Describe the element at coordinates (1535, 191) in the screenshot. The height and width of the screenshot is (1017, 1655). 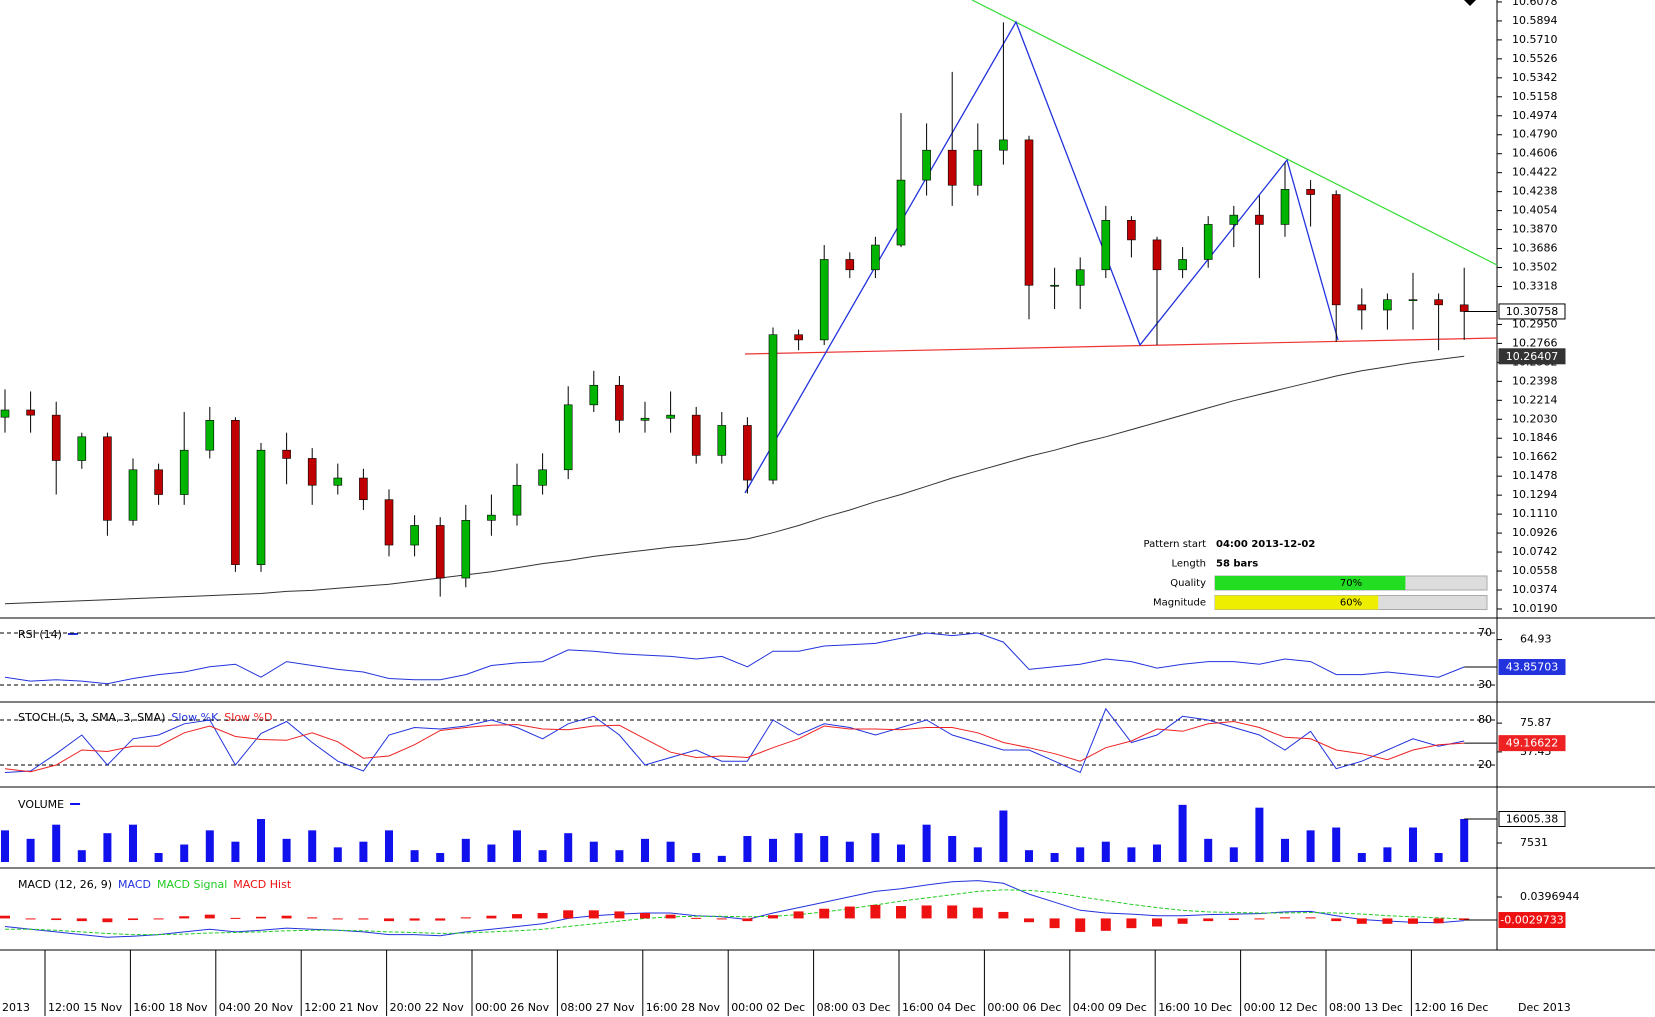
I see `y-tick-label: 10.4238` at that location.